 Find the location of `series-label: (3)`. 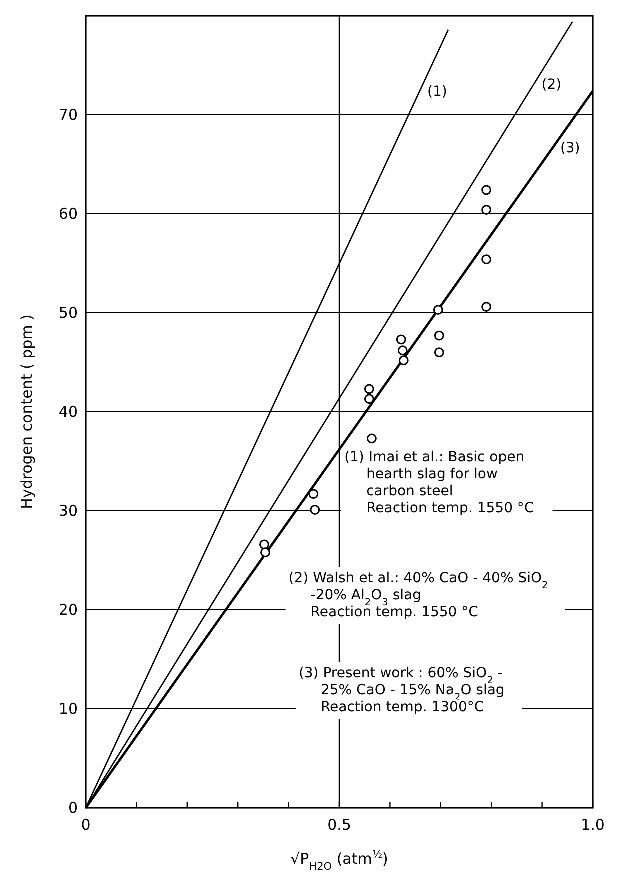

series-label: (3) is located at coordinates (570, 148).